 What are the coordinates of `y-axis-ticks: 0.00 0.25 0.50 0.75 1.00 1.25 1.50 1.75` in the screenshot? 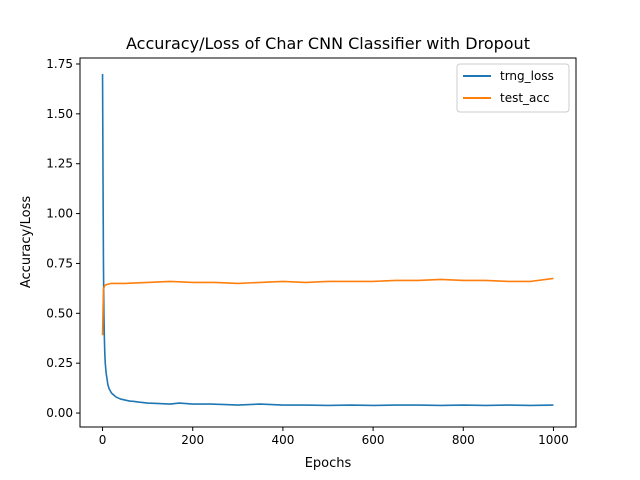 It's located at (63, 238).